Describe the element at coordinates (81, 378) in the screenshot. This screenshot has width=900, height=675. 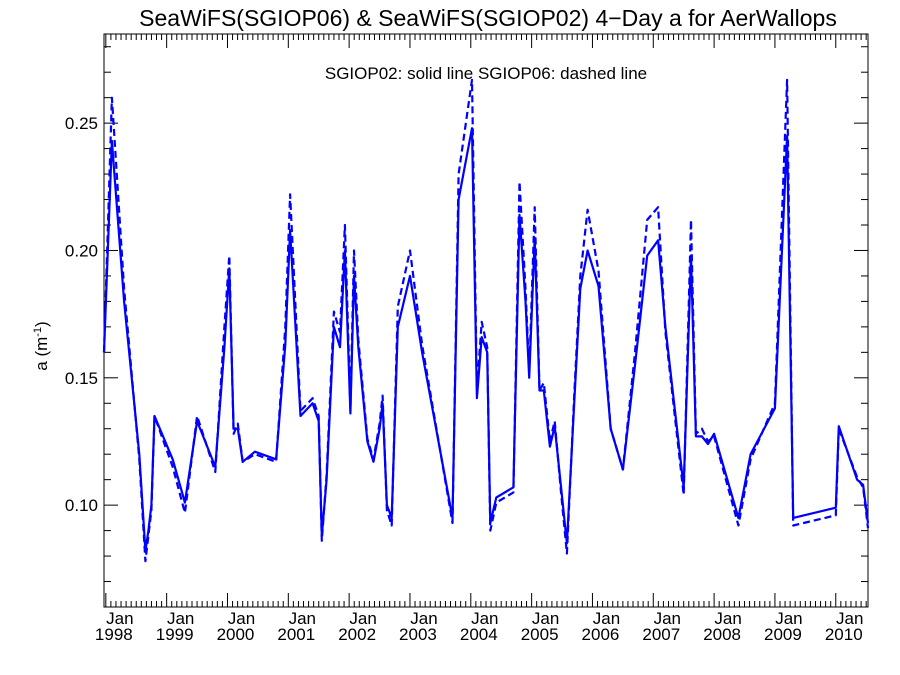
I see `y-tick-label: 0.15` at that location.